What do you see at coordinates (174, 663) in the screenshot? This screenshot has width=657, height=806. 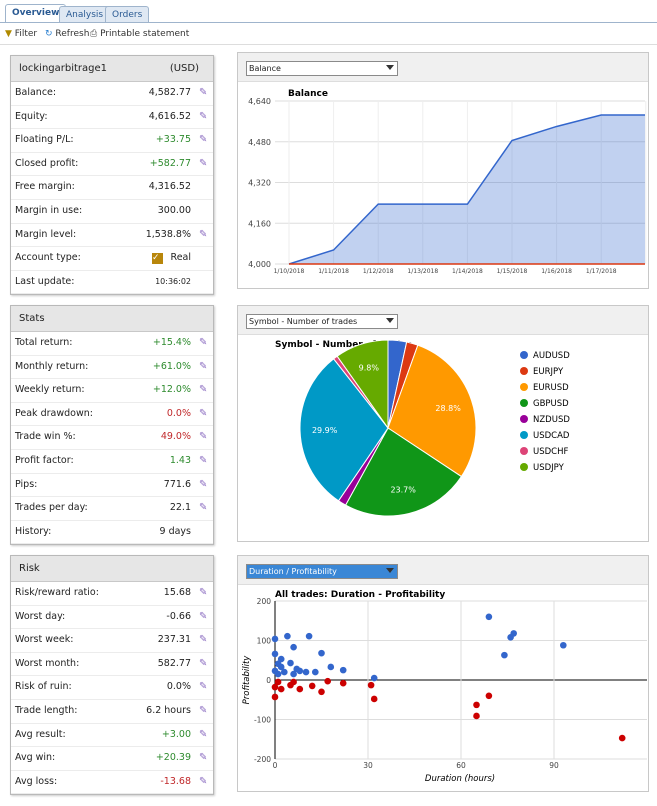 I see `row-value: 582.77` at bounding box center [174, 663].